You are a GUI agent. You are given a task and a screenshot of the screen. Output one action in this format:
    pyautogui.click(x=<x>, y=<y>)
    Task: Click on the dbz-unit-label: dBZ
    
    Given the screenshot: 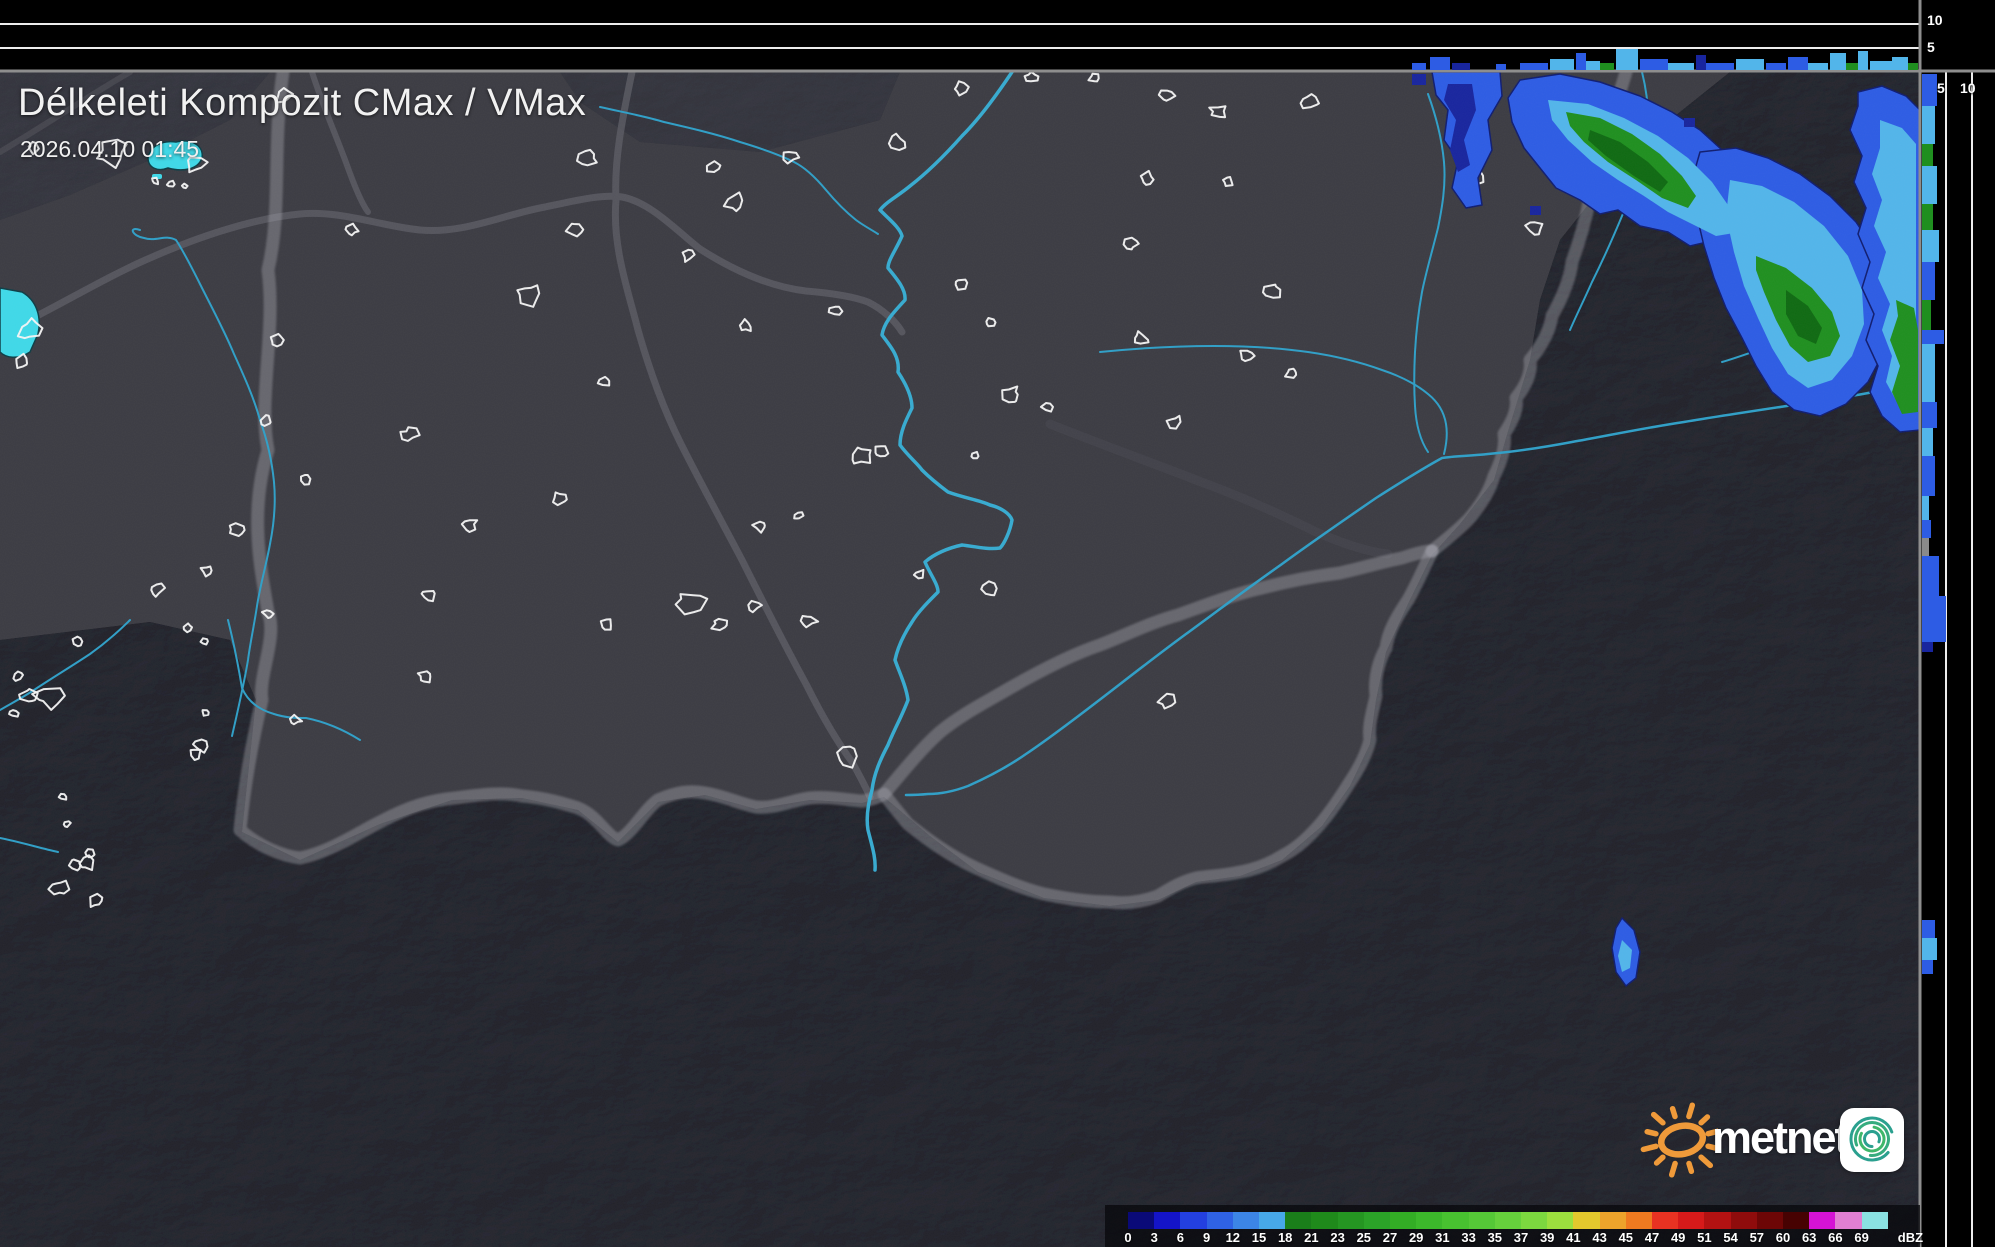 What is the action you would take?
    pyautogui.click(x=1910, y=1237)
    